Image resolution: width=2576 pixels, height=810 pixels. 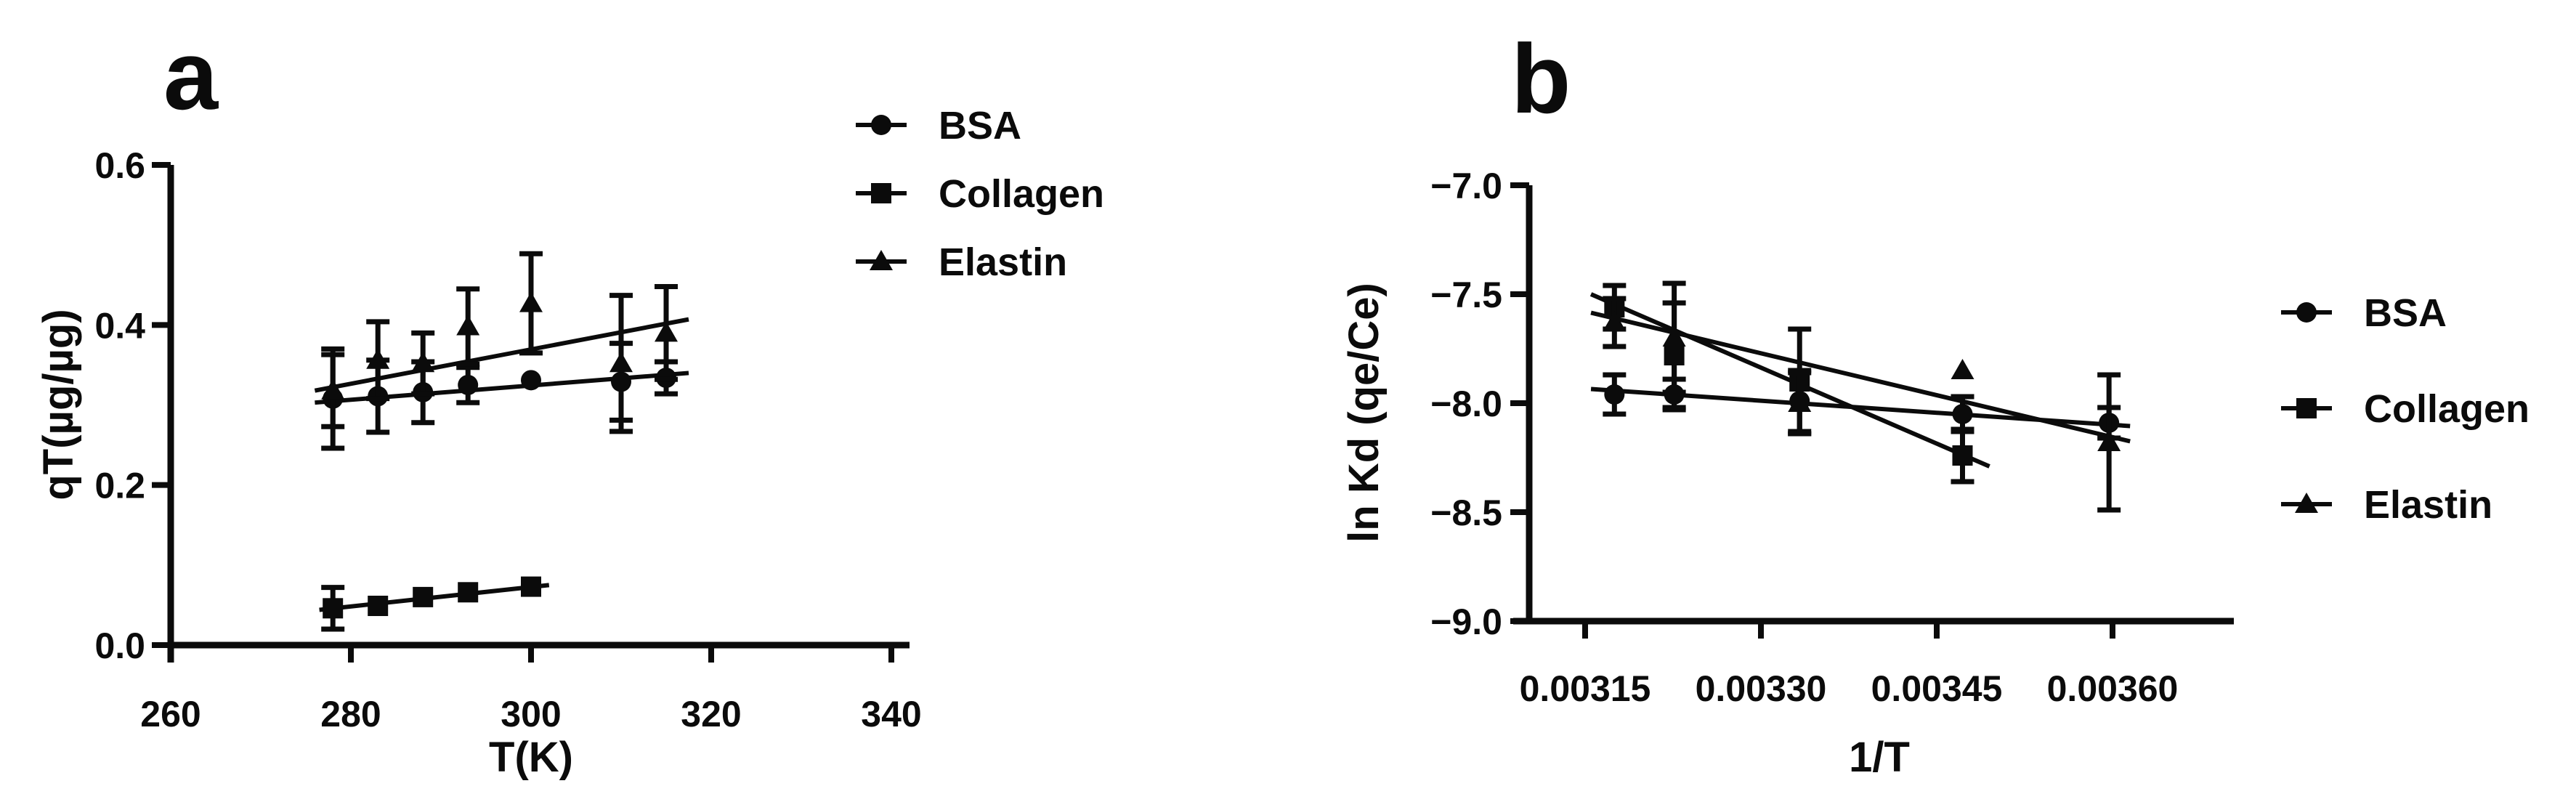 I want to click on x-tick-label: 320, so click(x=711, y=714).